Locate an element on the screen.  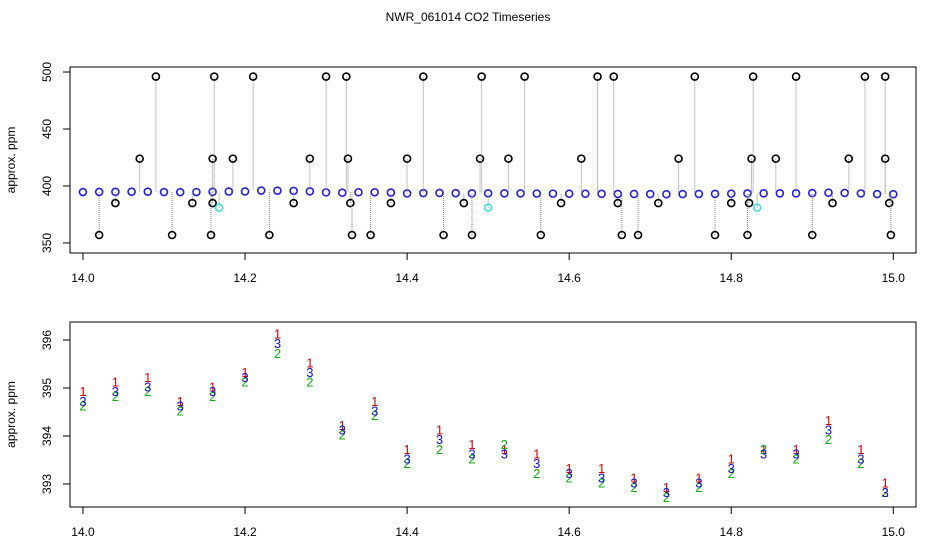
x-tick-label: 14.2 is located at coordinates (245, 532).